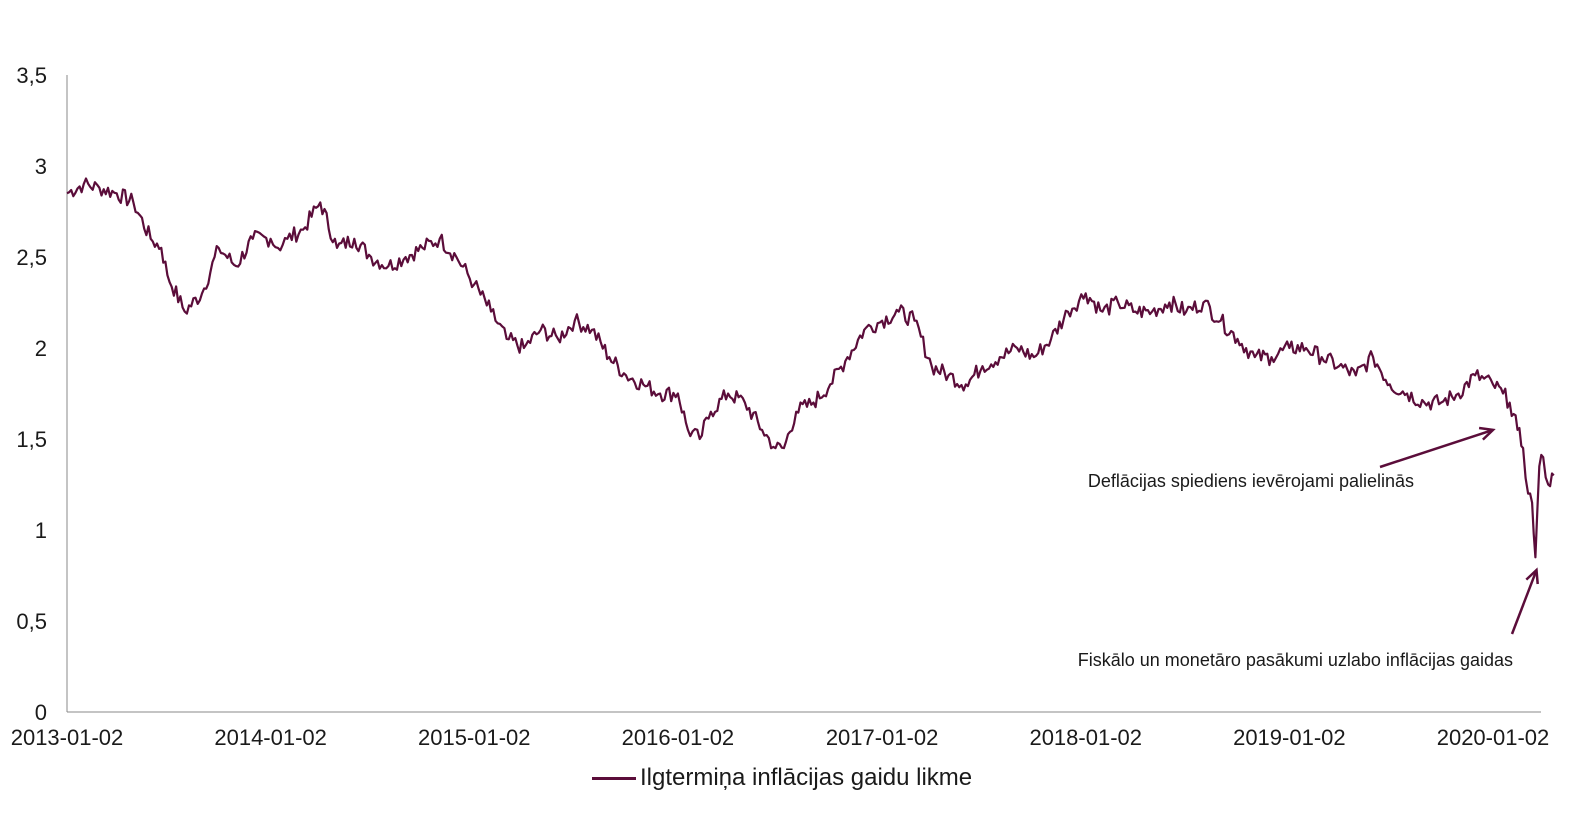 Image resolution: width=1579 pixels, height=822 pixels. Describe the element at coordinates (41, 348) in the screenshot. I see `y-tick-label: 2` at that location.